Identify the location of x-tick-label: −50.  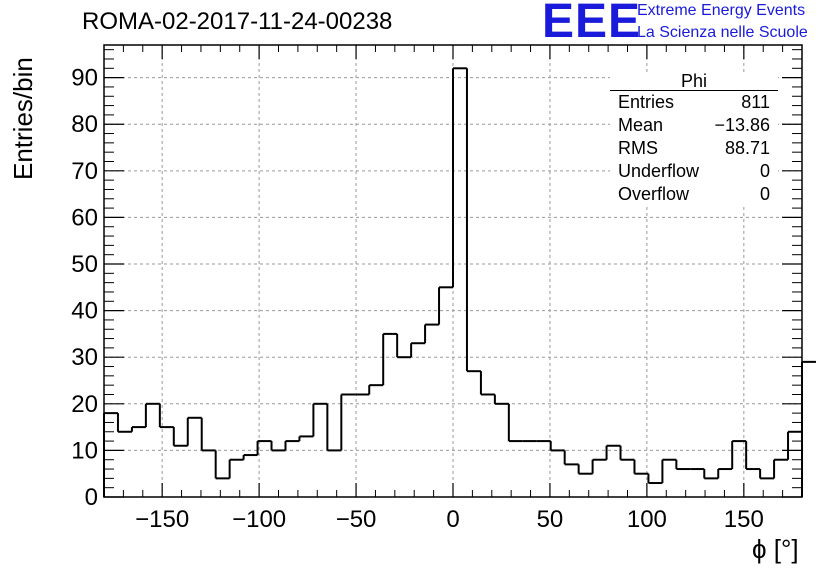
(356, 519).